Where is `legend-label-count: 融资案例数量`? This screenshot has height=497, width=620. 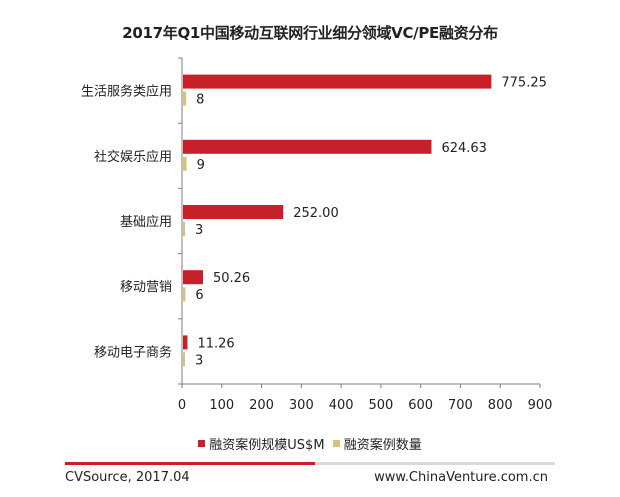
legend-label-count: 融资案例数量 is located at coordinates (382, 445).